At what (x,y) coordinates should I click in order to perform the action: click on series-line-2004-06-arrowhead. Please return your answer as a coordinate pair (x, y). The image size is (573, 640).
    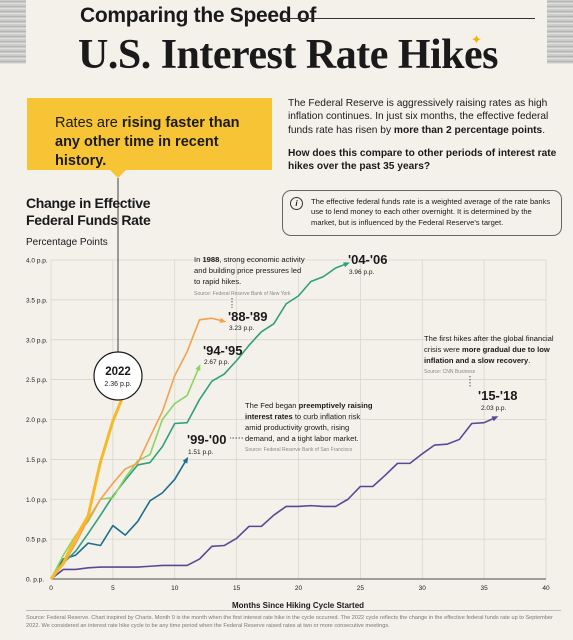
    Looking at the image, I should click on (346, 265).